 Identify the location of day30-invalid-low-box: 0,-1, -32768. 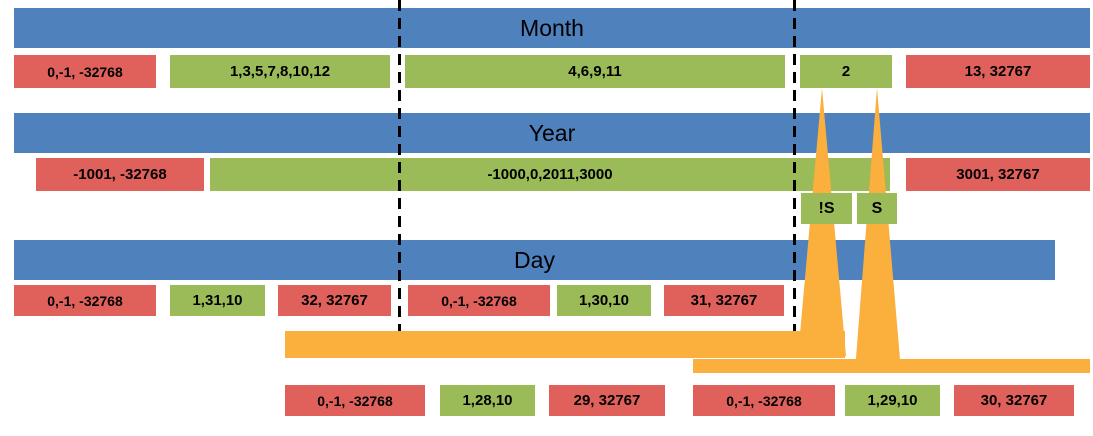
(479, 300).